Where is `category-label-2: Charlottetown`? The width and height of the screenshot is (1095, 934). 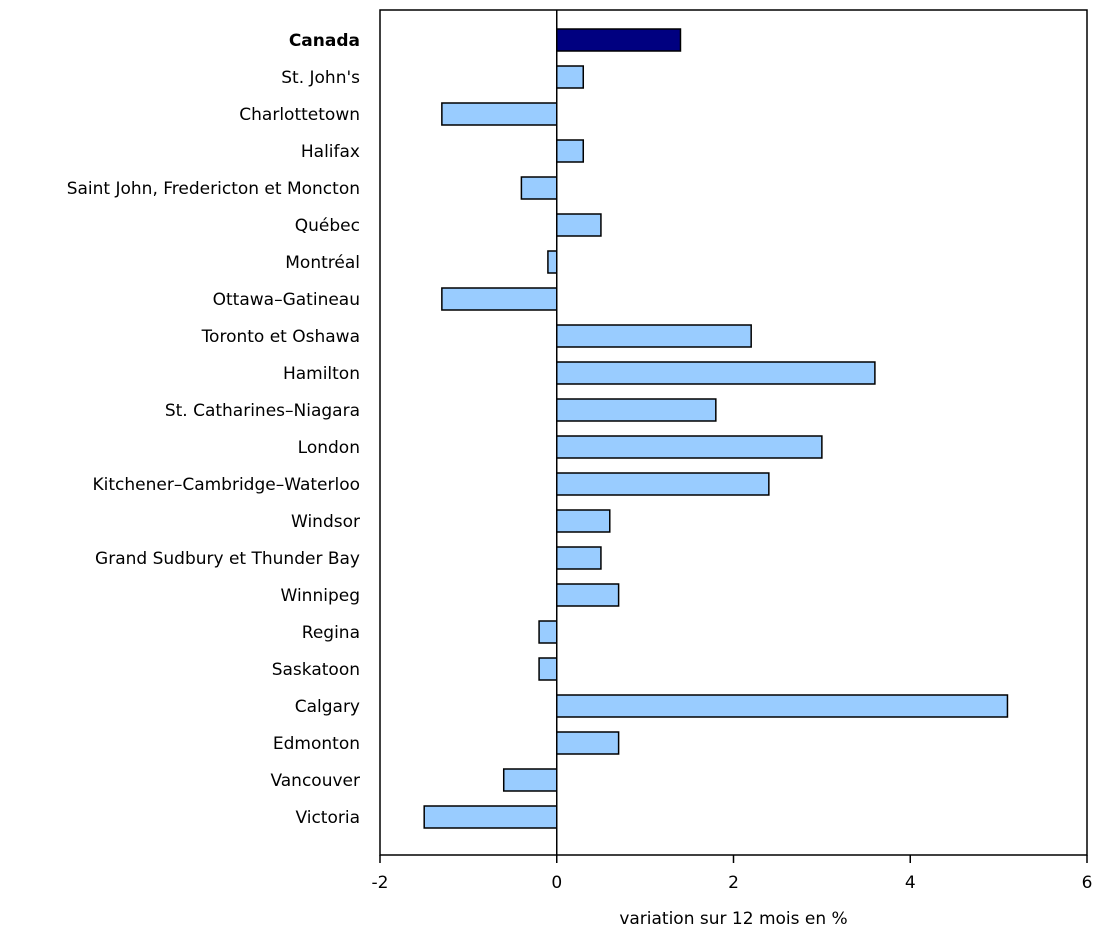 category-label-2: Charlottetown is located at coordinates (299, 115).